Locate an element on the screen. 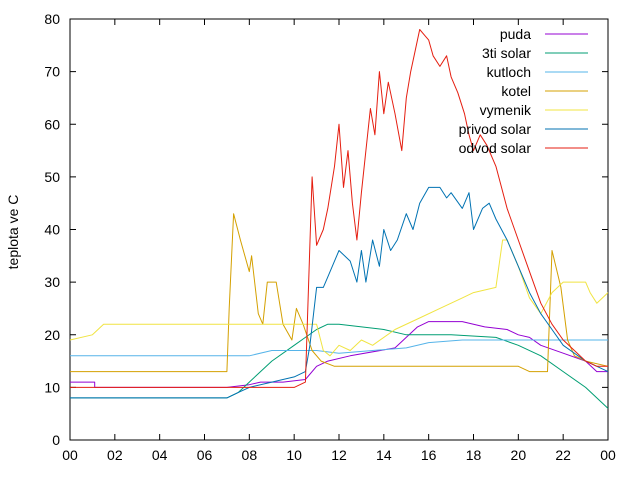 This screenshot has width=640, height=480. x-tick-label: 14 is located at coordinates (384, 455).